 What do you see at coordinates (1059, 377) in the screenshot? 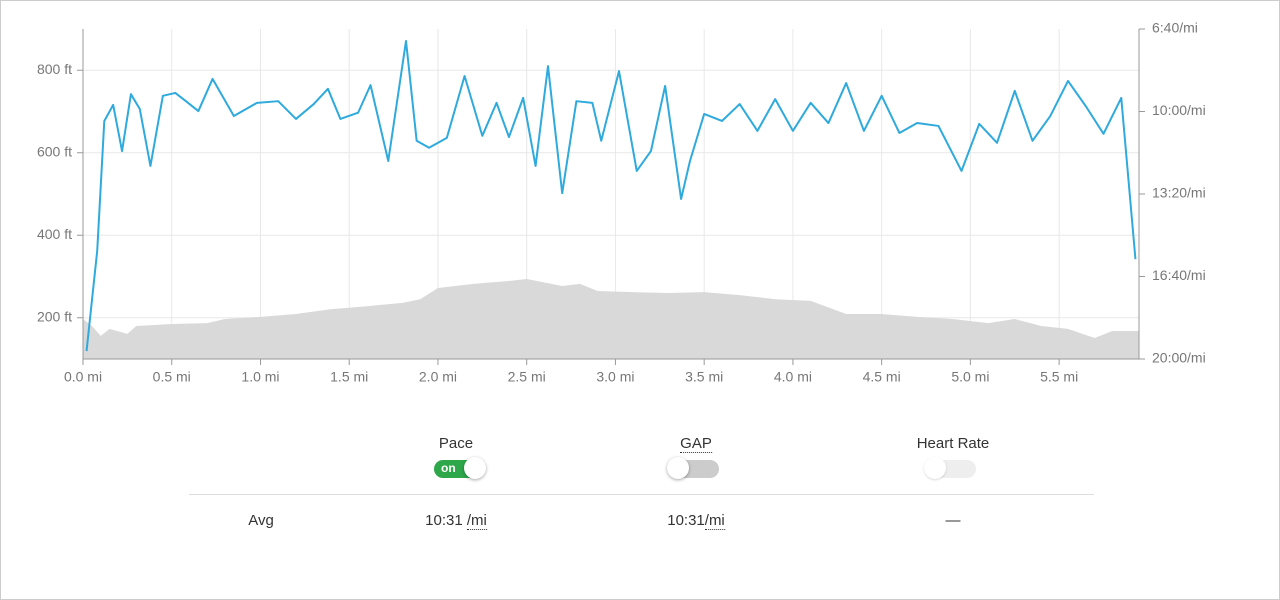
I see `x-tick-label: 5.5 mi` at bounding box center [1059, 377].